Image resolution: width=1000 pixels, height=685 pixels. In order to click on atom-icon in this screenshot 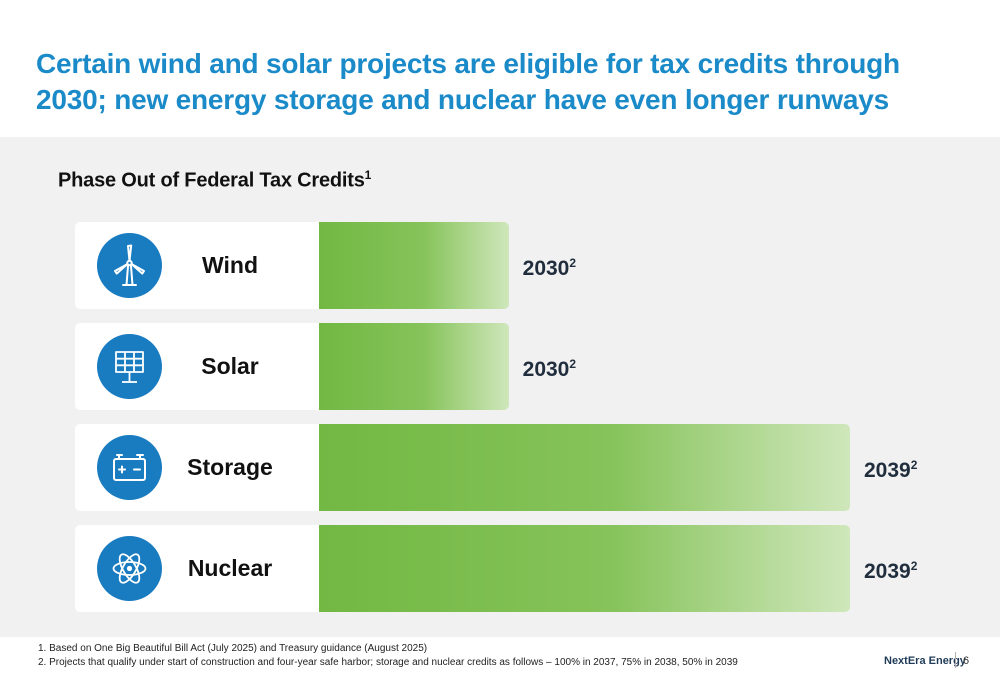, I will do `click(129, 568)`.